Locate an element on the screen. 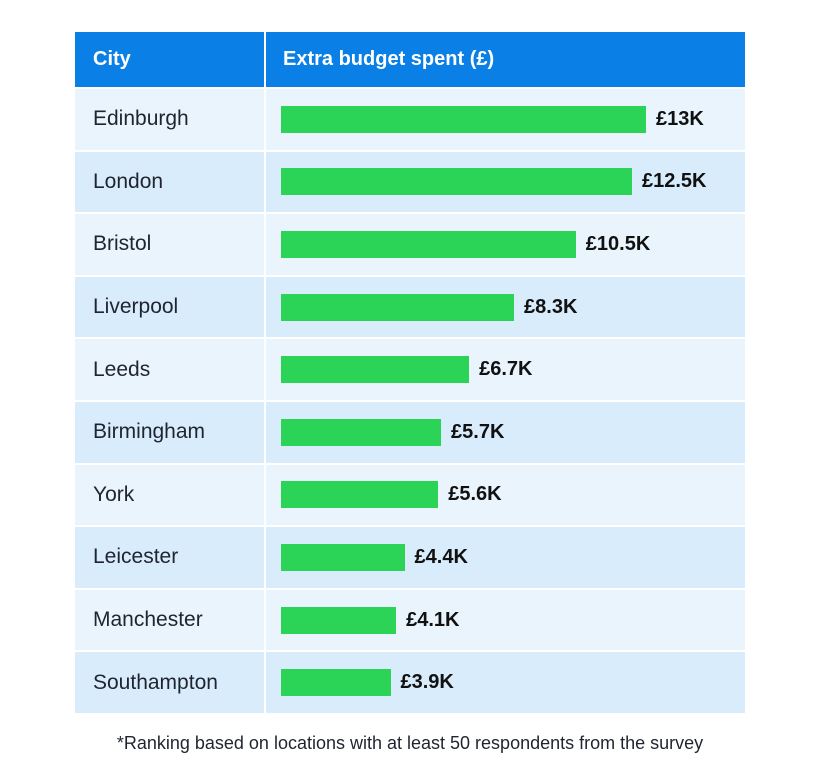 Image resolution: width=820 pixels, height=772 pixels. city-name: Southampton is located at coordinates (170, 682).